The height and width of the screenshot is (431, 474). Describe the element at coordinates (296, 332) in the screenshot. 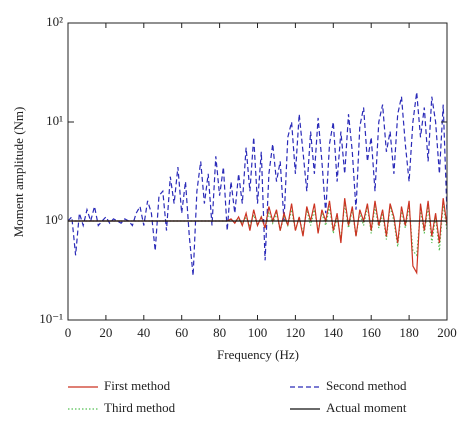

I see `x-tick-label: 120` at that location.